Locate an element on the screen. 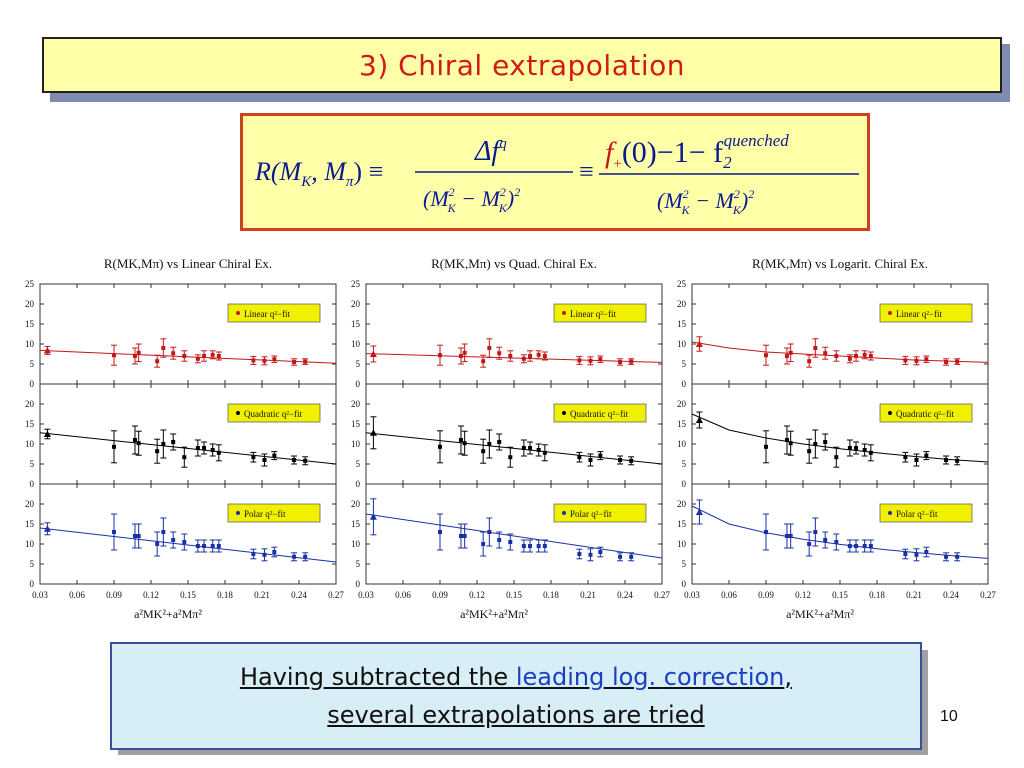 This screenshot has height=768, width=1024. x-tick-label: 0.18 is located at coordinates (551, 595).